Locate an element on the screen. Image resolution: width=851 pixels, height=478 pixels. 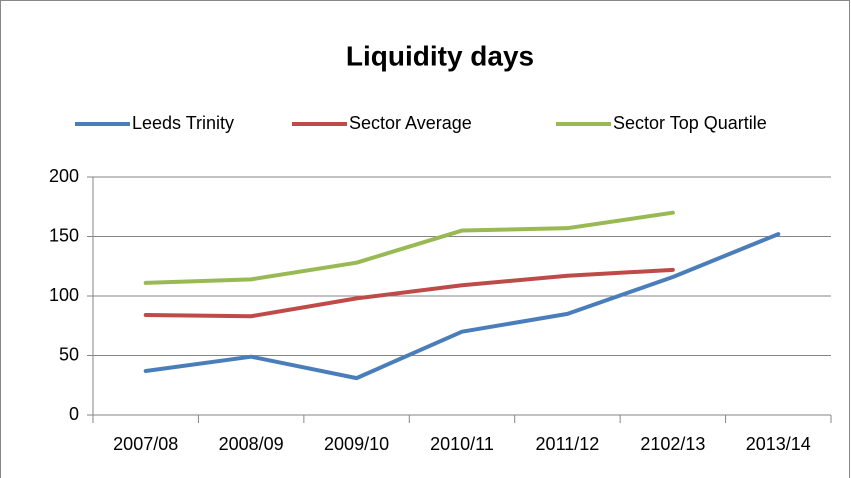
x-tick-label: 2013/14 is located at coordinates (778, 444).